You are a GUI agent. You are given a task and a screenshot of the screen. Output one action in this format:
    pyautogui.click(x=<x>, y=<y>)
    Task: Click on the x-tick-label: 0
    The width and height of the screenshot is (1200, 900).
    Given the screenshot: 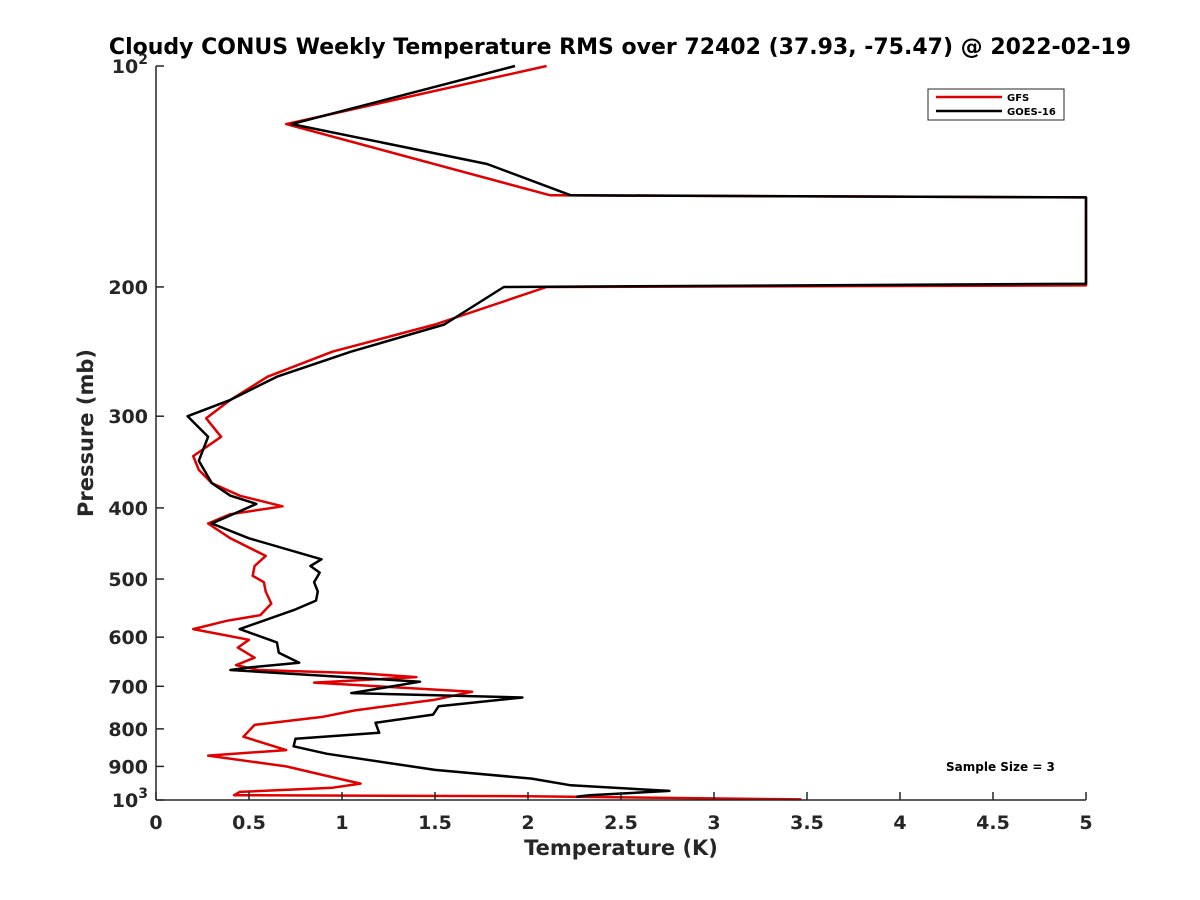 What is the action you would take?
    pyautogui.click(x=155, y=823)
    